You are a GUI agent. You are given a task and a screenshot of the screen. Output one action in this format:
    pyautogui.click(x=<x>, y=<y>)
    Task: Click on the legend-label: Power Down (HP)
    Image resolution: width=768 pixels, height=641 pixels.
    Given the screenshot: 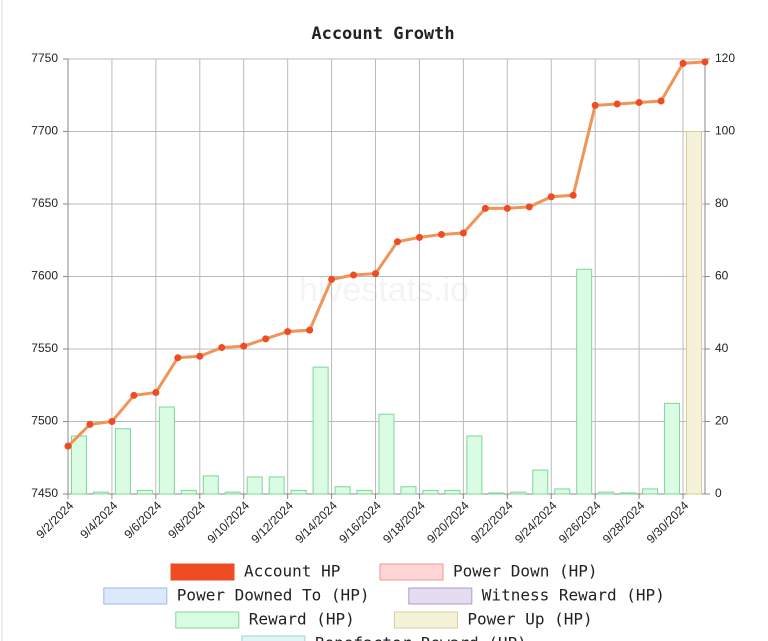 What is the action you would take?
    pyautogui.click(x=525, y=571)
    